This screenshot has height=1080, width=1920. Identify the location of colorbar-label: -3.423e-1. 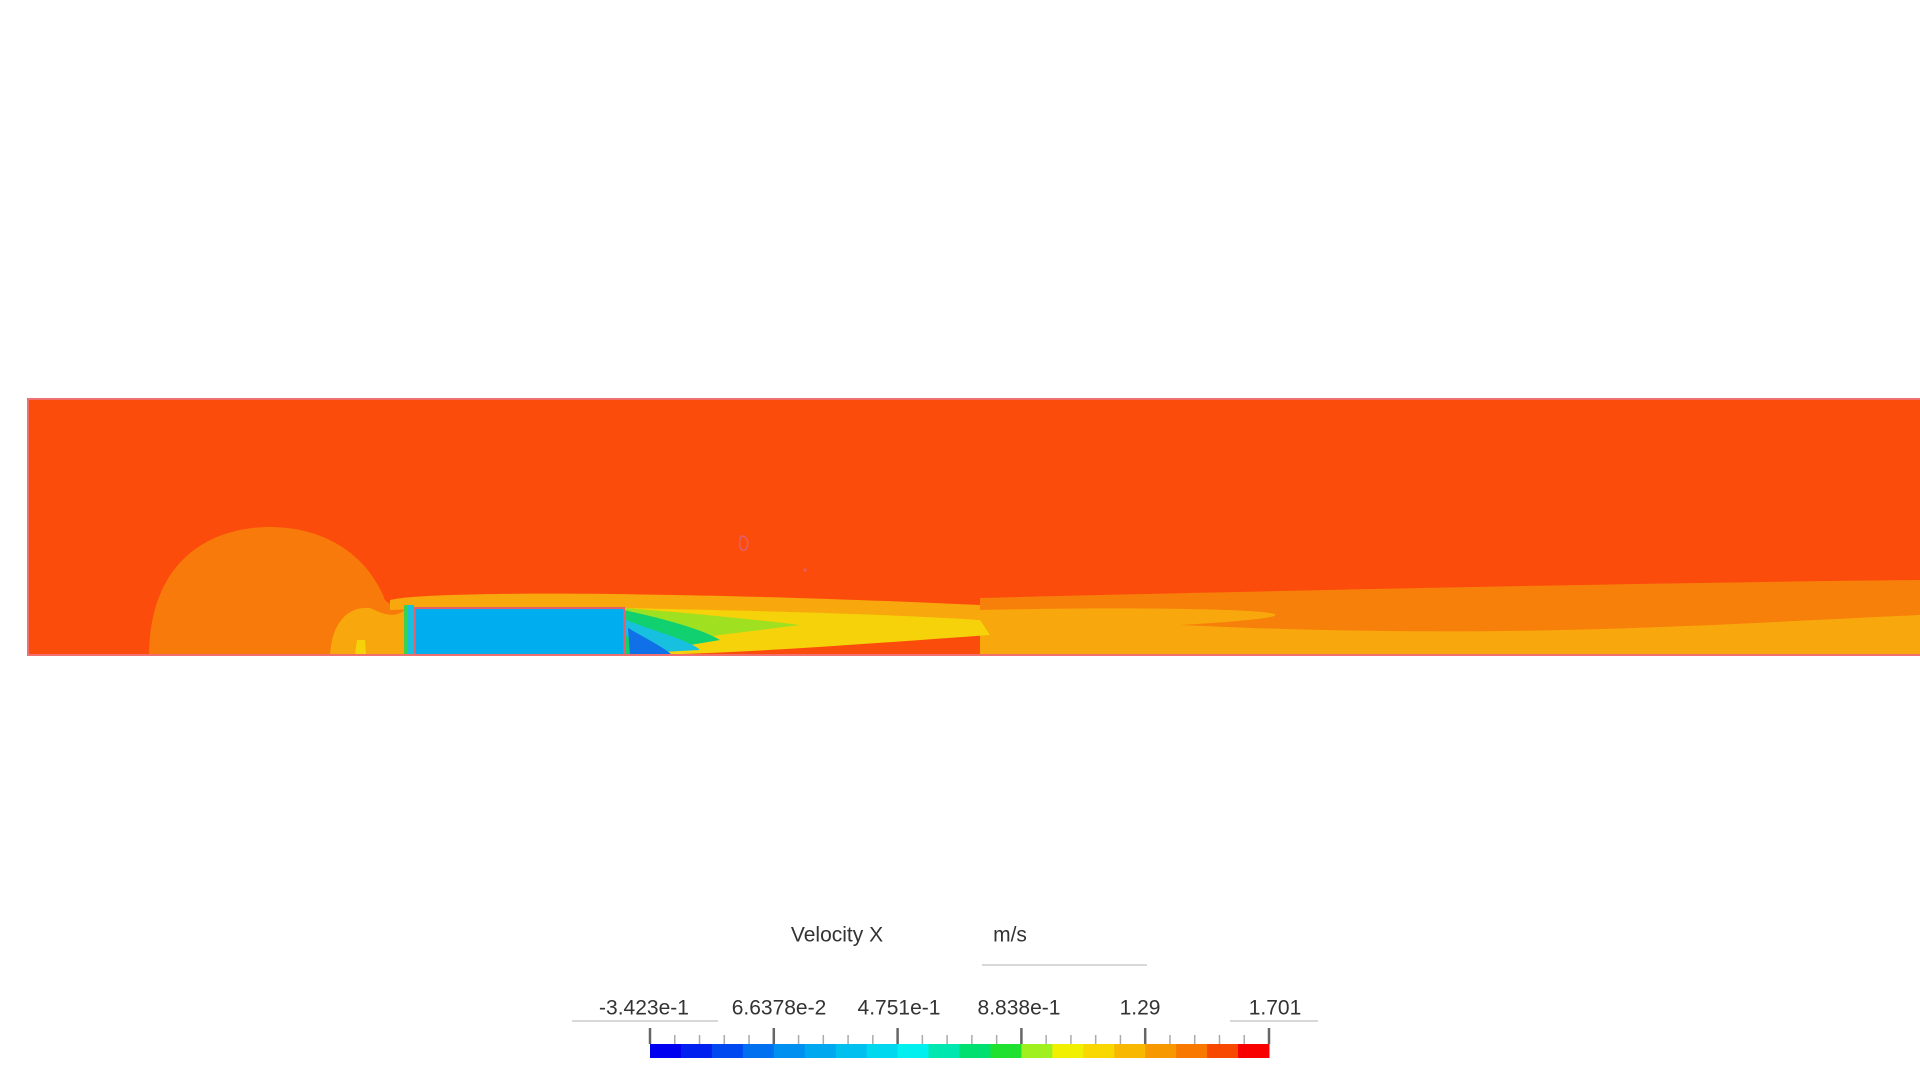
(644, 1008).